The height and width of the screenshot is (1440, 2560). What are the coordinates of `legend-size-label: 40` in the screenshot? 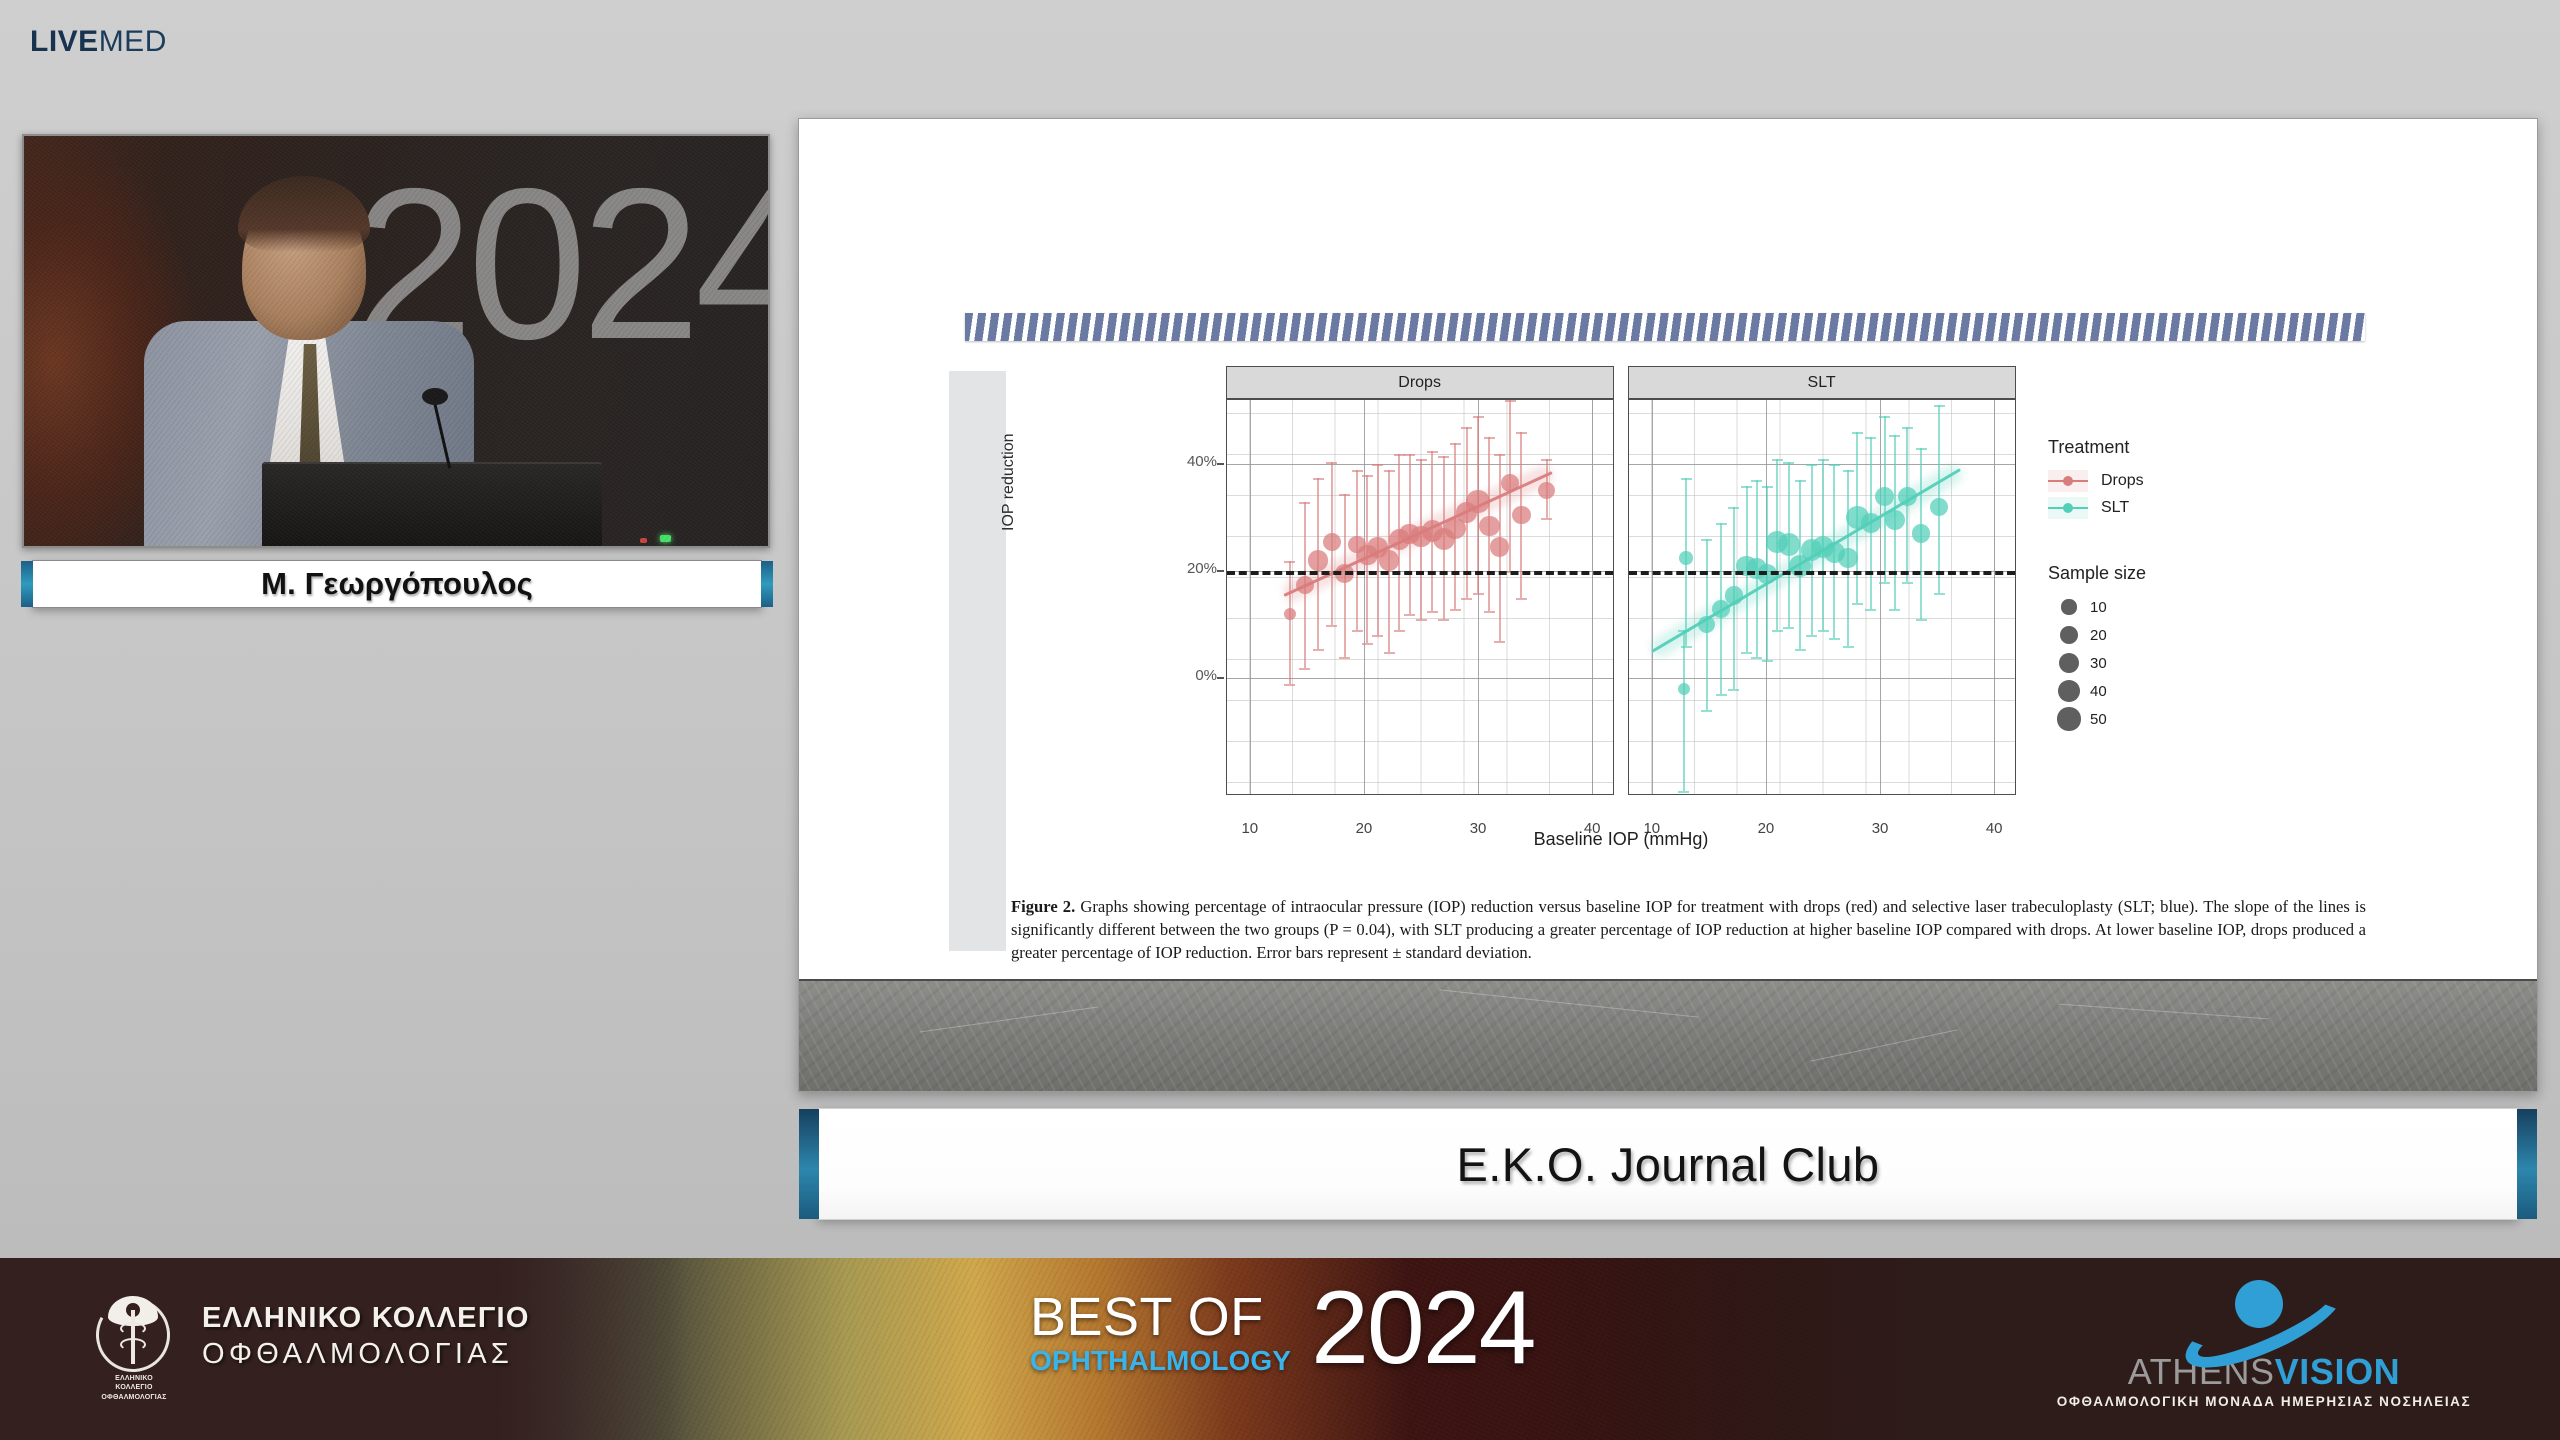 It's located at (2098, 691).